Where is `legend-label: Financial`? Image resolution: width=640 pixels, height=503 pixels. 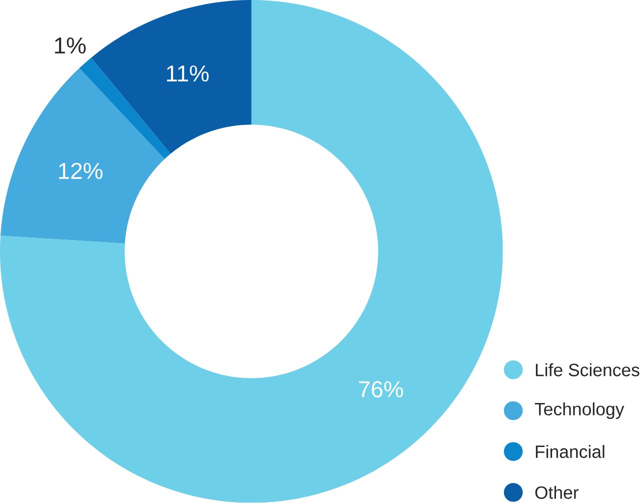 legend-label: Financial is located at coordinates (570, 451).